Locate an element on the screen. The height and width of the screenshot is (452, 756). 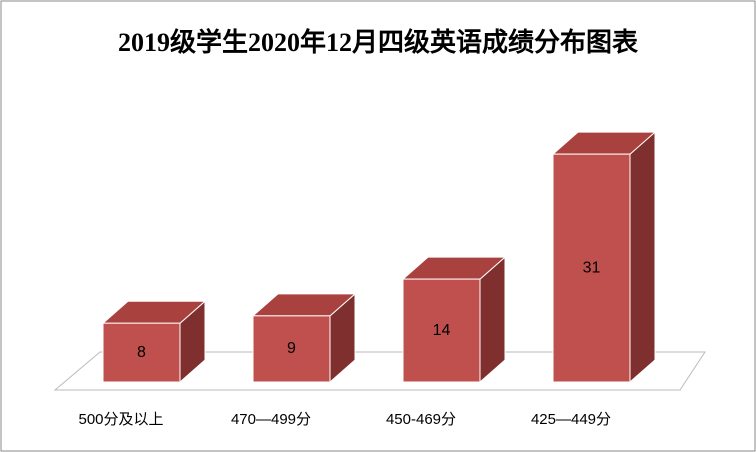
data-label: 31 is located at coordinates (592, 267).